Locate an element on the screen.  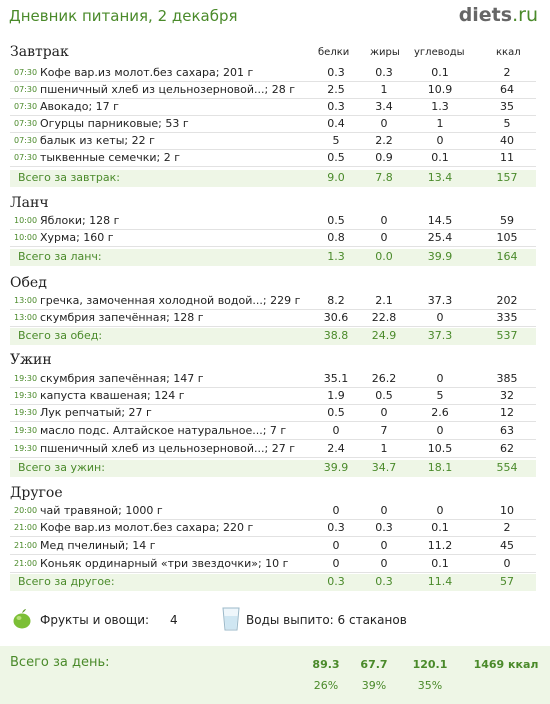
kcal-value: 40 is located at coordinates (507, 140).